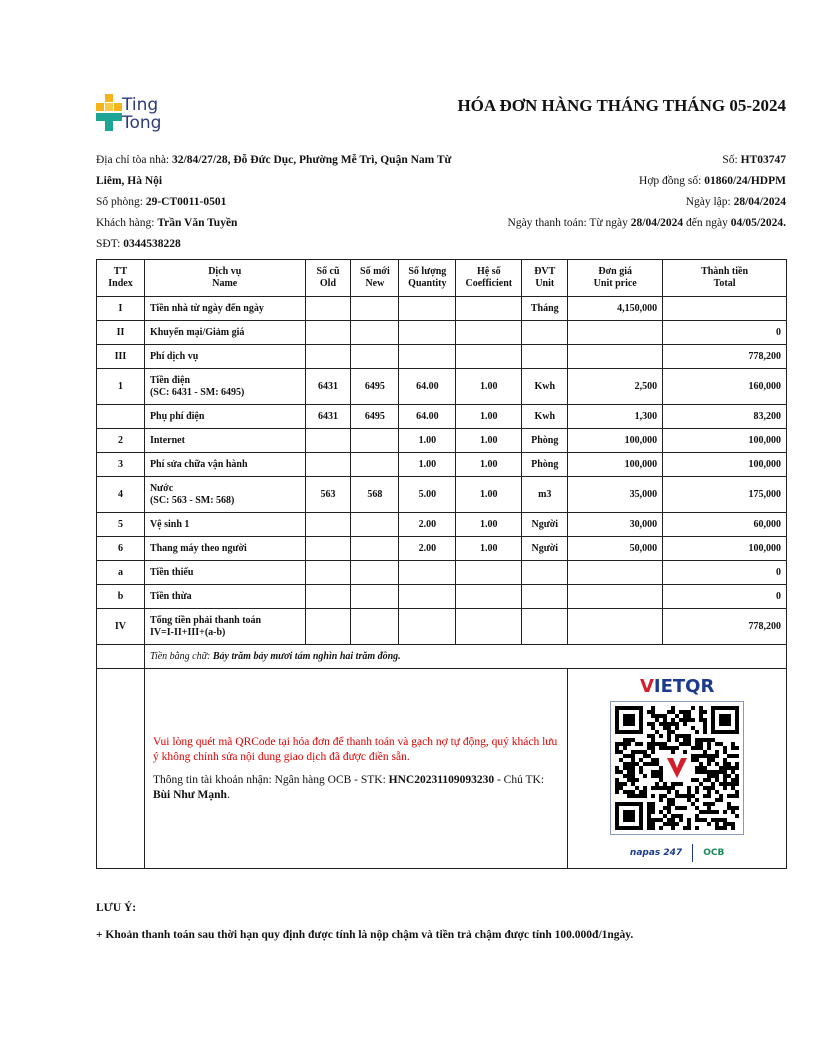  Describe the element at coordinates (120, 278) in the screenshot. I see `column-header: TT Index` at that location.